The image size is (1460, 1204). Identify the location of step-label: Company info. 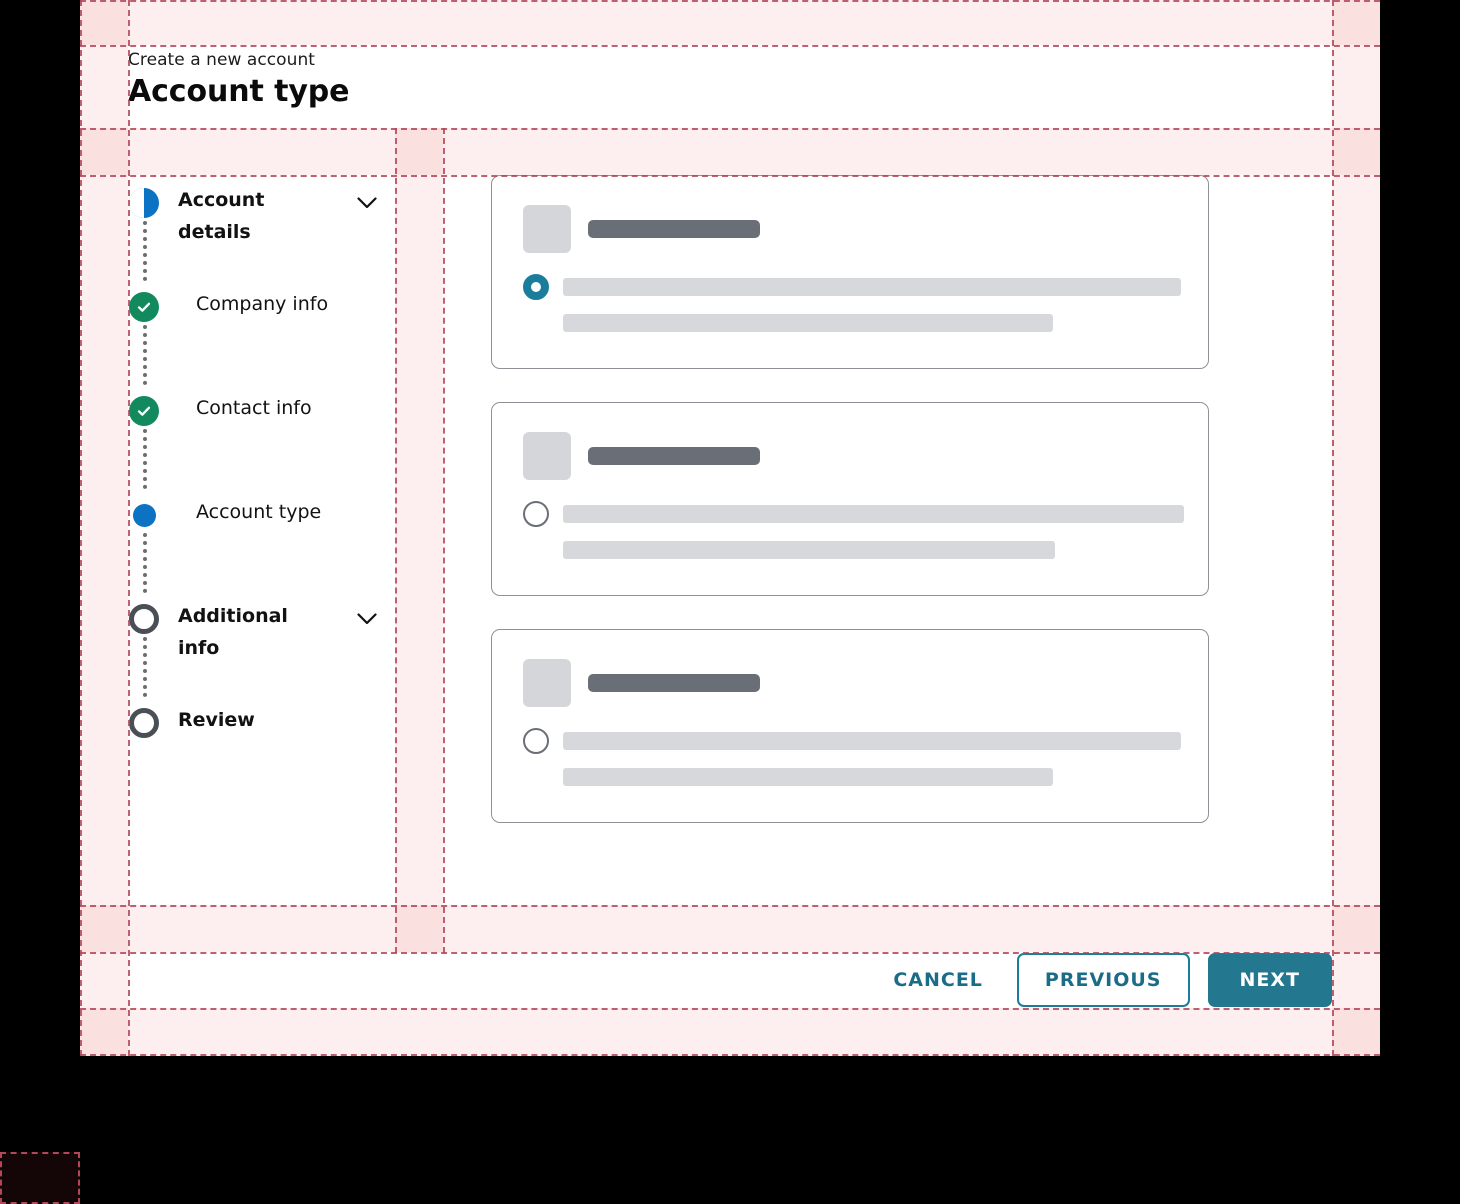
(262, 304).